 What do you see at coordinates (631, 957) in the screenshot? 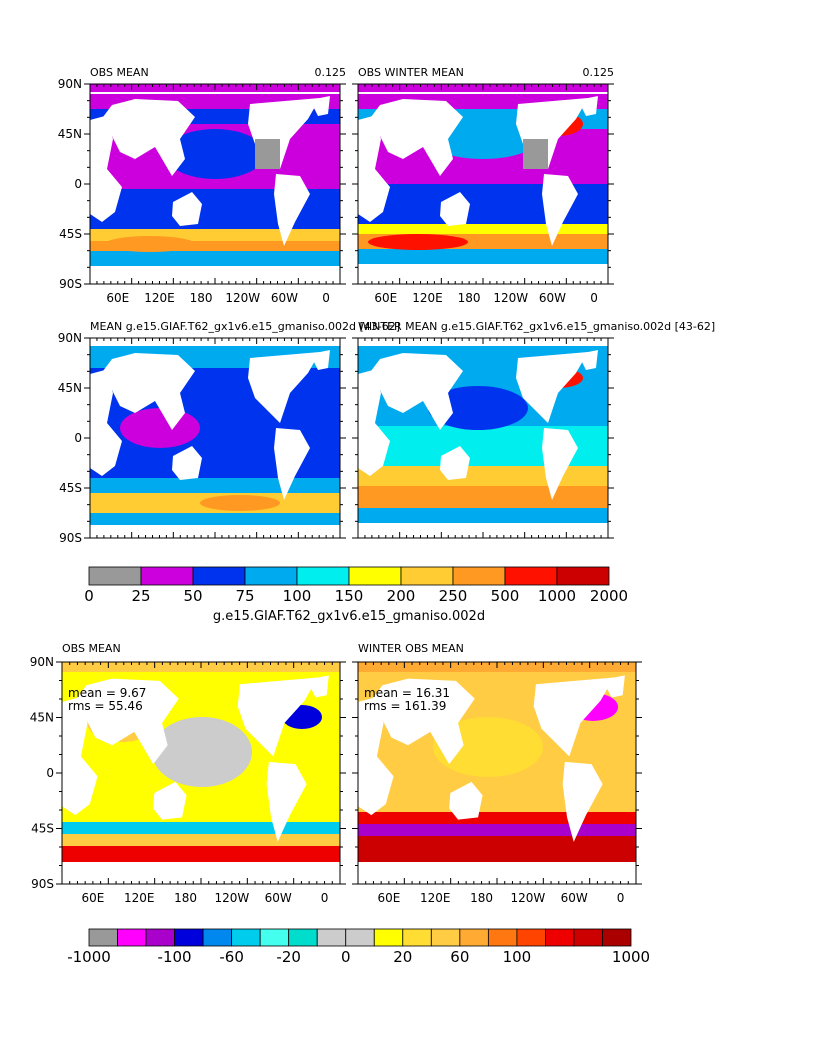
I see `colorbar-2-label: 1000` at bounding box center [631, 957].